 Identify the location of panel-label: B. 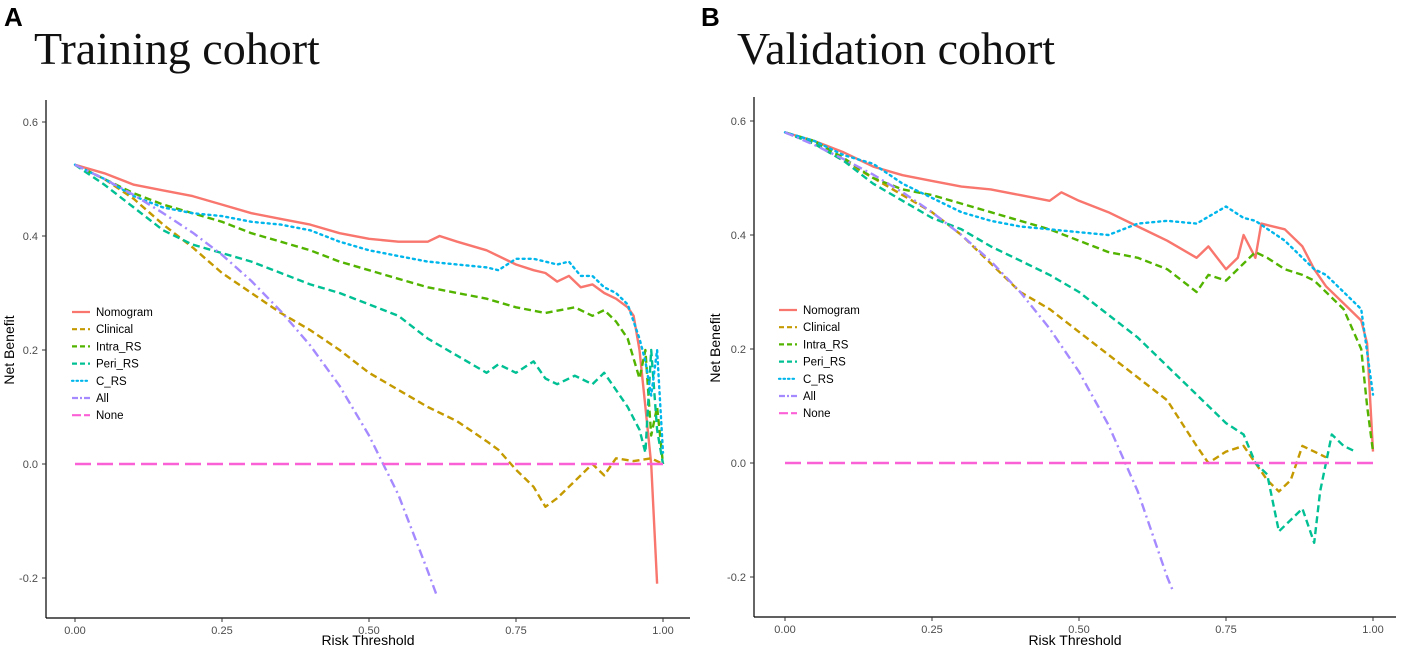
(710, 17).